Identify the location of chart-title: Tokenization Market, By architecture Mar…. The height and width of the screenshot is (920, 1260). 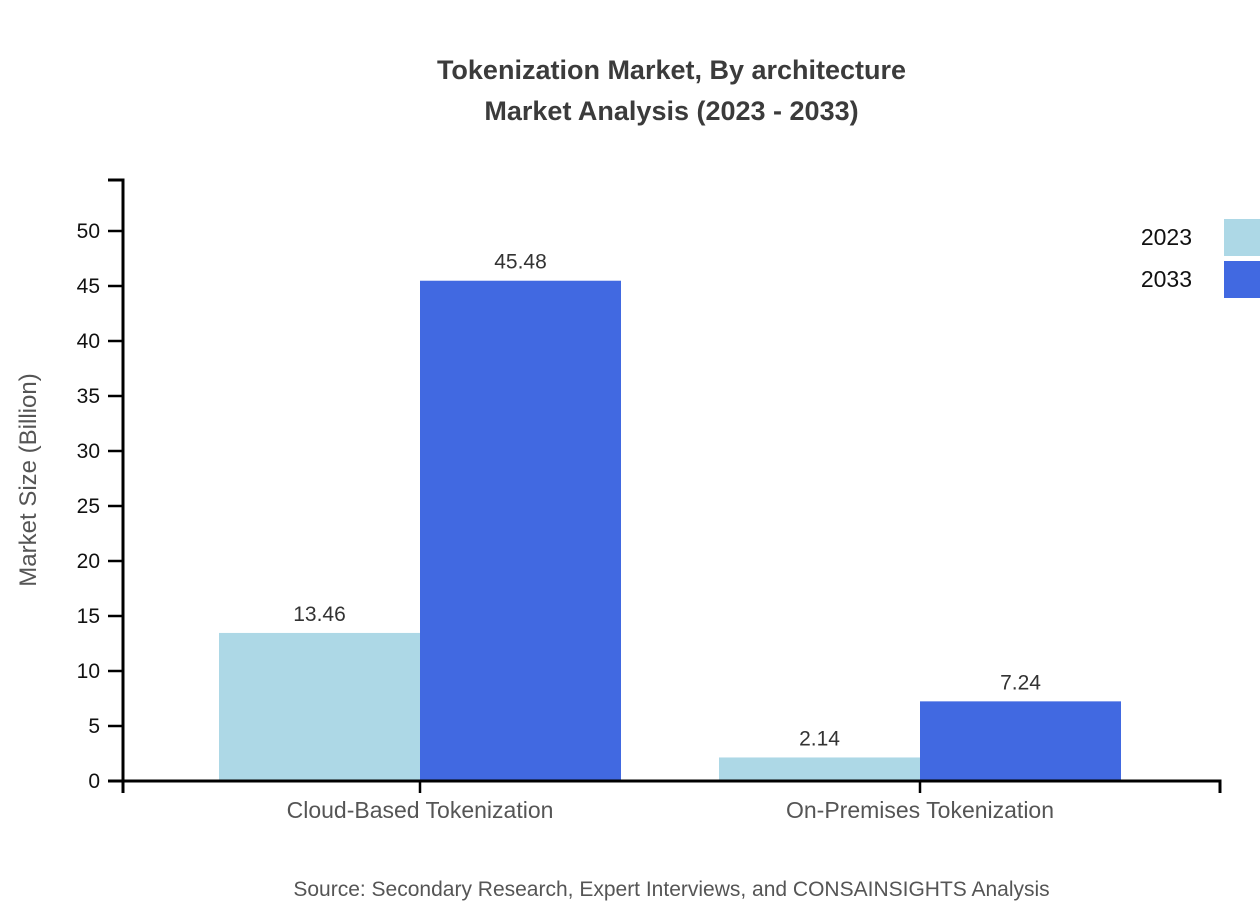
(671, 91).